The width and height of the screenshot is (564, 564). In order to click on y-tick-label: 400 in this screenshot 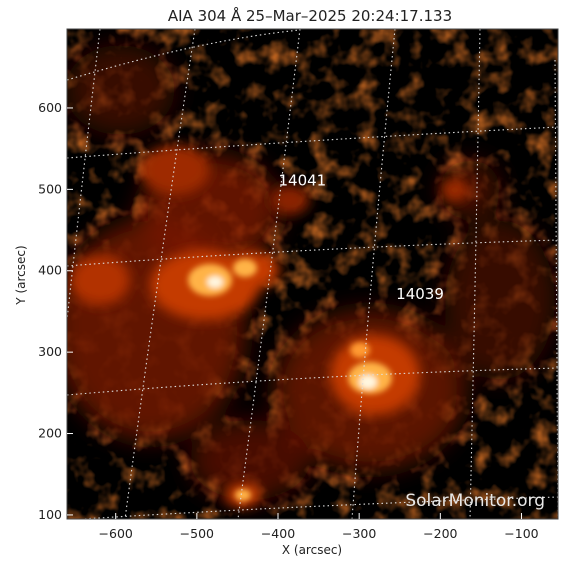, I will do `click(50, 270)`.